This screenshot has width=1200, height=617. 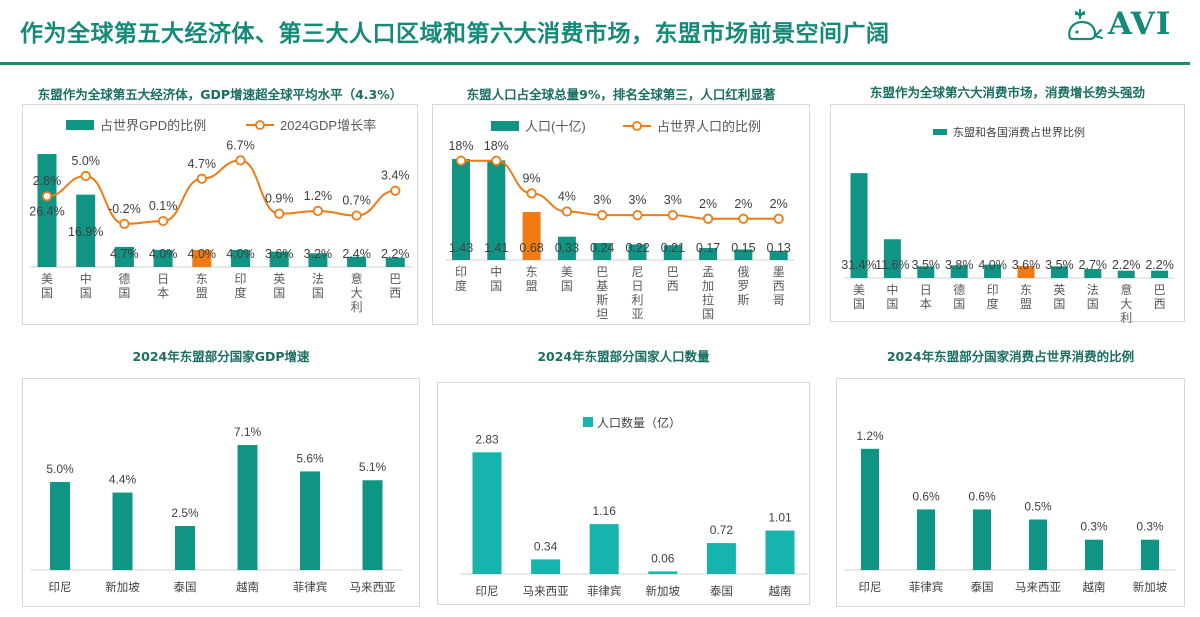 I want to click on category-label: 马来西亚, so click(x=1038, y=587).